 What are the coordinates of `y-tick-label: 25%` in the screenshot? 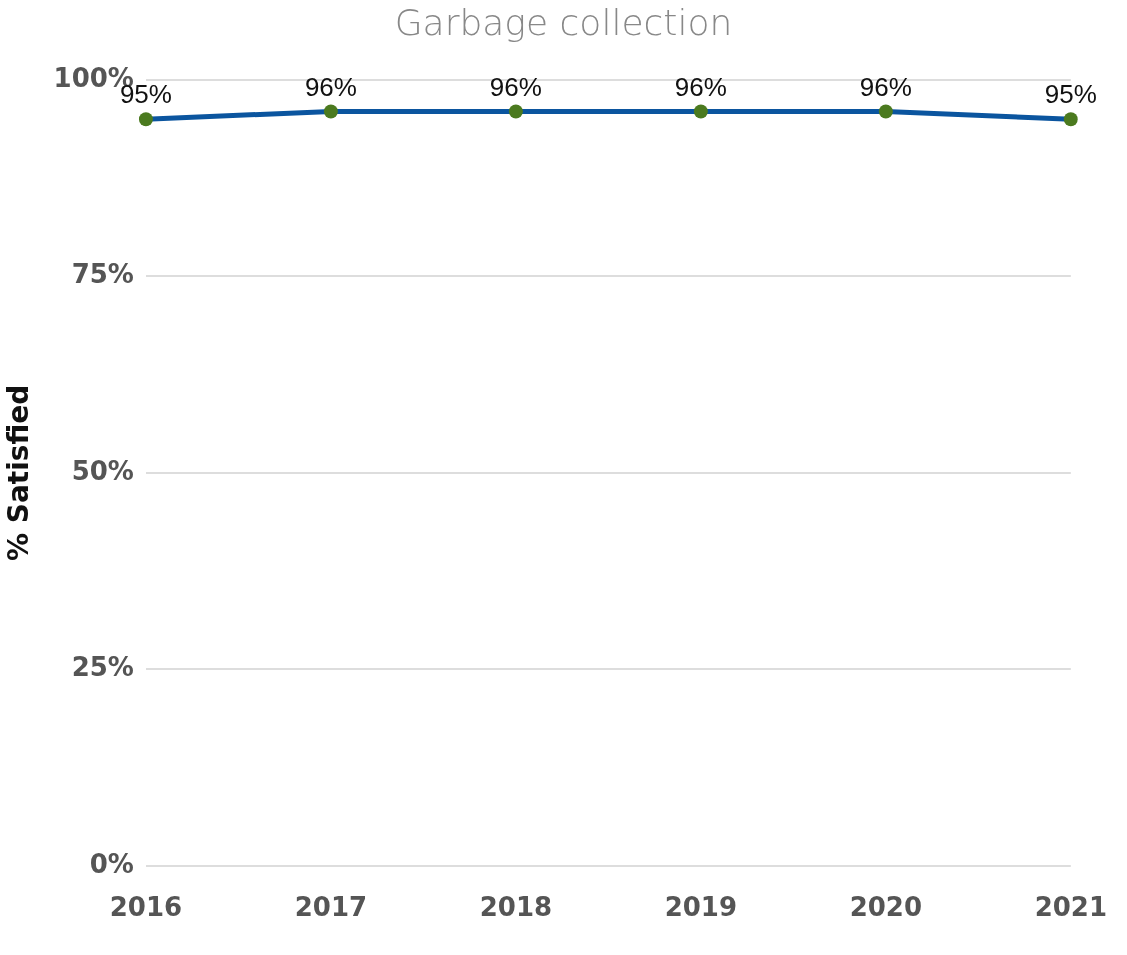 It's located at (102, 667).